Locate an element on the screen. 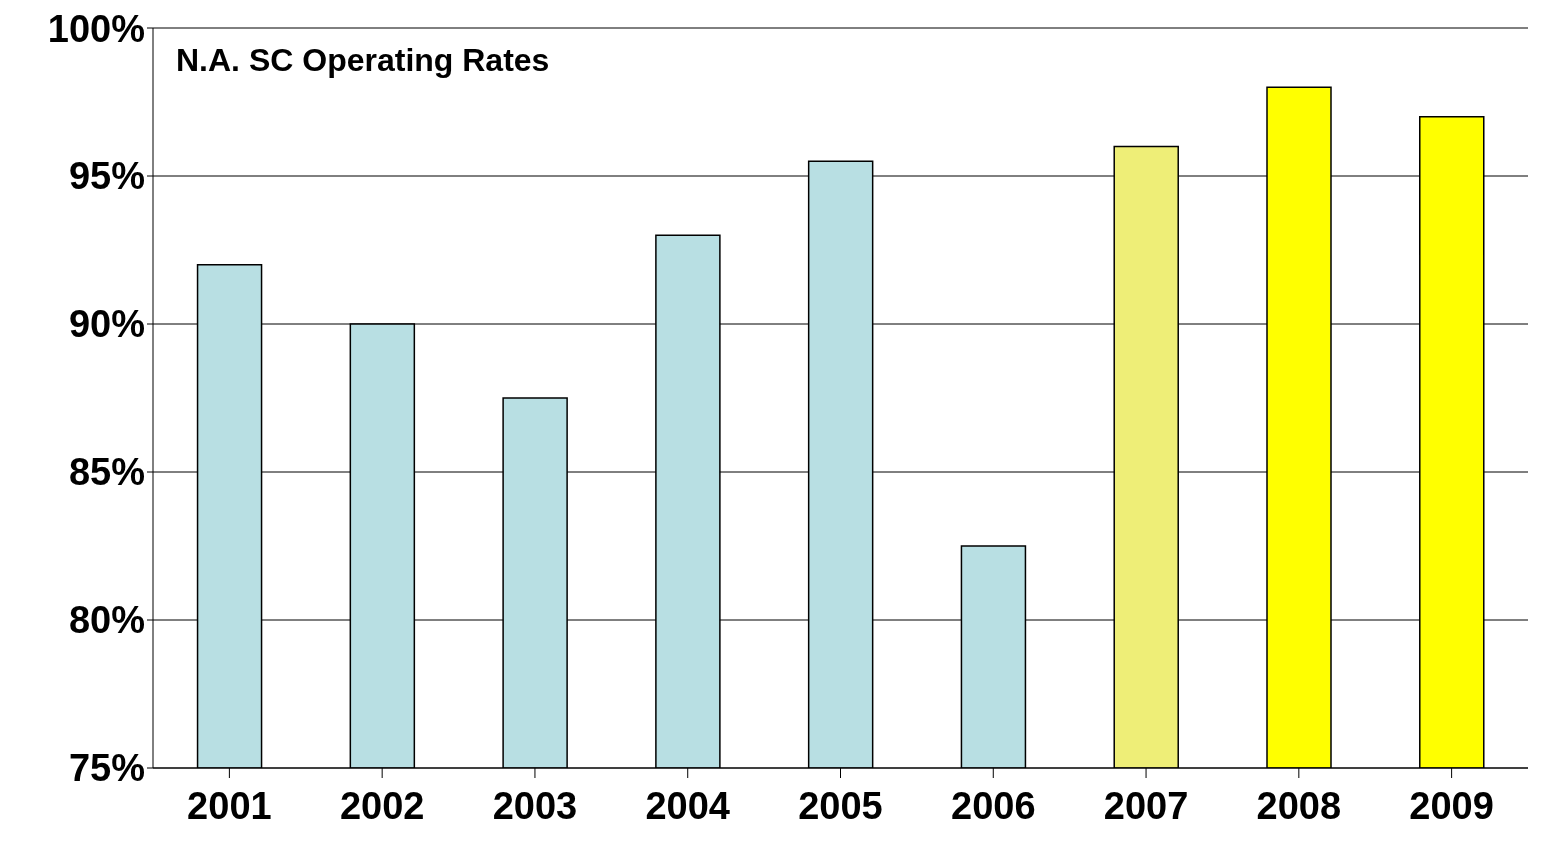 The height and width of the screenshot is (849, 1546). y-tick-label: 100% is located at coordinates (96, 28).